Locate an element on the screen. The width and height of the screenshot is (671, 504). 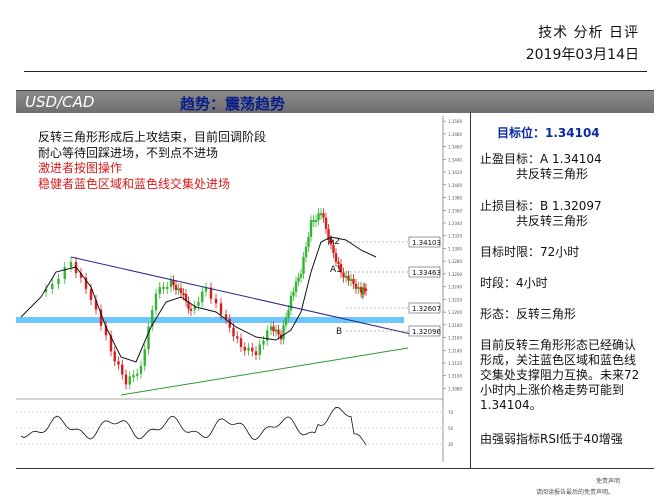
stop-loss: 止损目标：B 1.32097 is located at coordinates (541, 206).